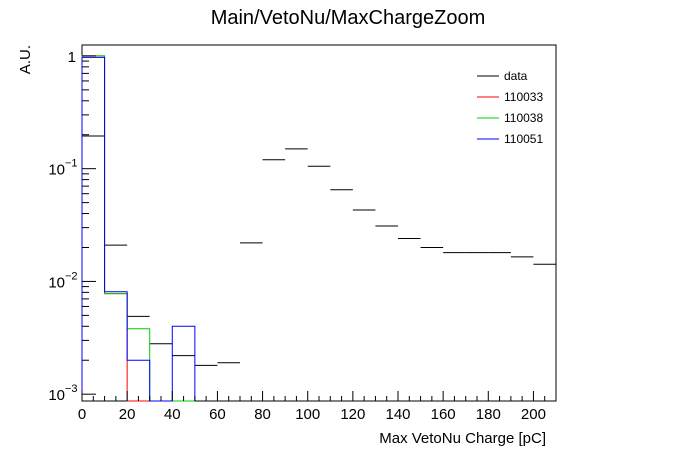 The image size is (696, 472). I want to click on y-tick-exponent: −1, so click(71, 164).